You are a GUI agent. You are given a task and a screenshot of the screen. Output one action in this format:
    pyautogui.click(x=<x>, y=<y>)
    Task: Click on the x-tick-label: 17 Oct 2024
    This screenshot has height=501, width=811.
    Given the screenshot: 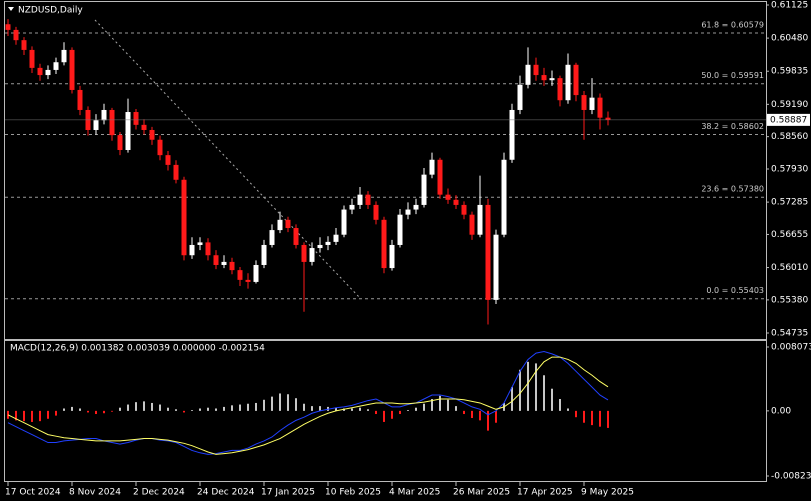 What is the action you would take?
    pyautogui.click(x=33, y=493)
    